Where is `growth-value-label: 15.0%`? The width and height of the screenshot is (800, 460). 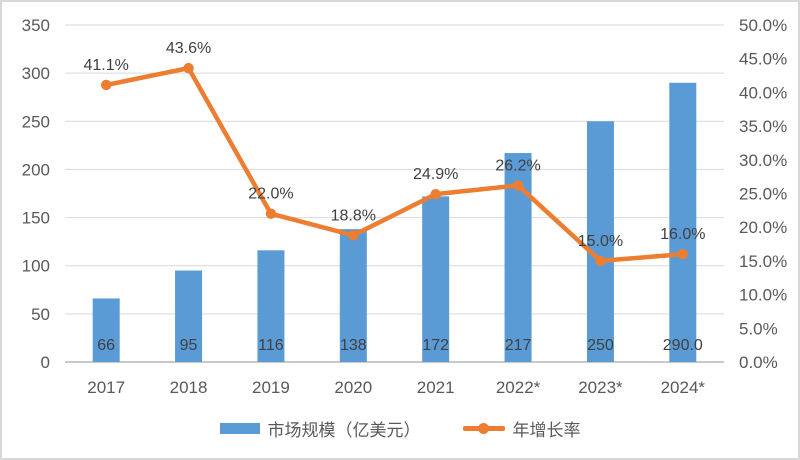 growth-value-label: 15.0% is located at coordinates (600, 241).